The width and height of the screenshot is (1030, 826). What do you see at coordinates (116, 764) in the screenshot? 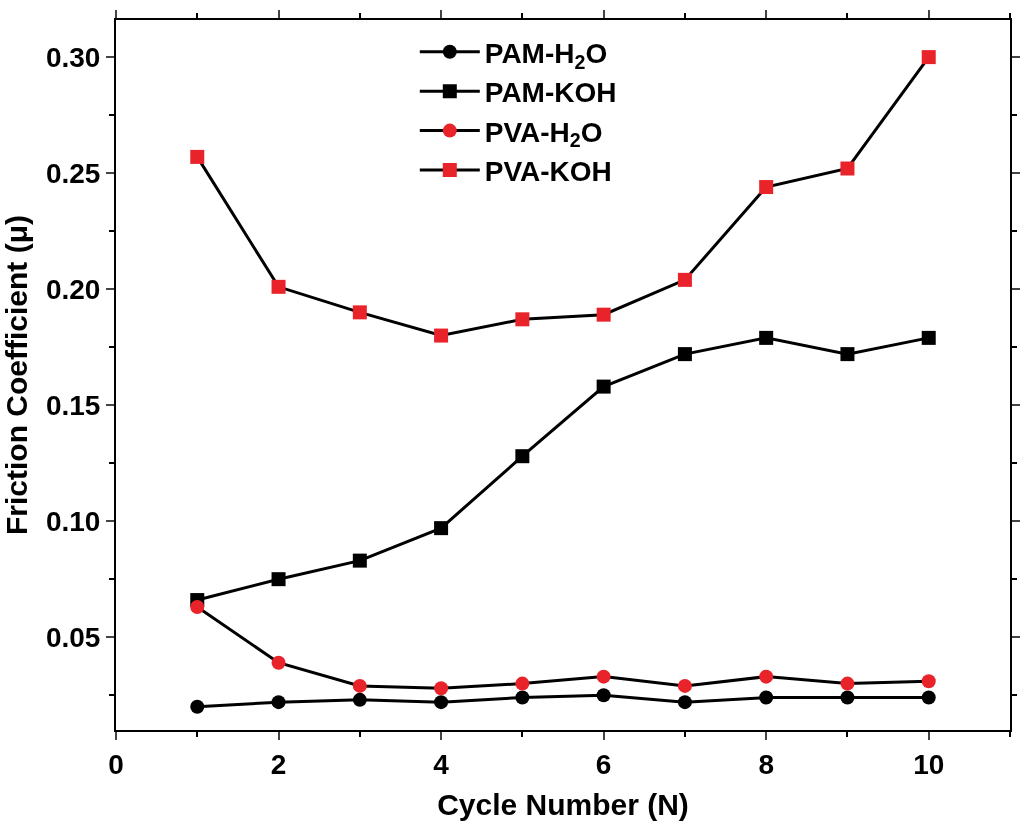
I see `x-tick-label: 0` at bounding box center [116, 764].